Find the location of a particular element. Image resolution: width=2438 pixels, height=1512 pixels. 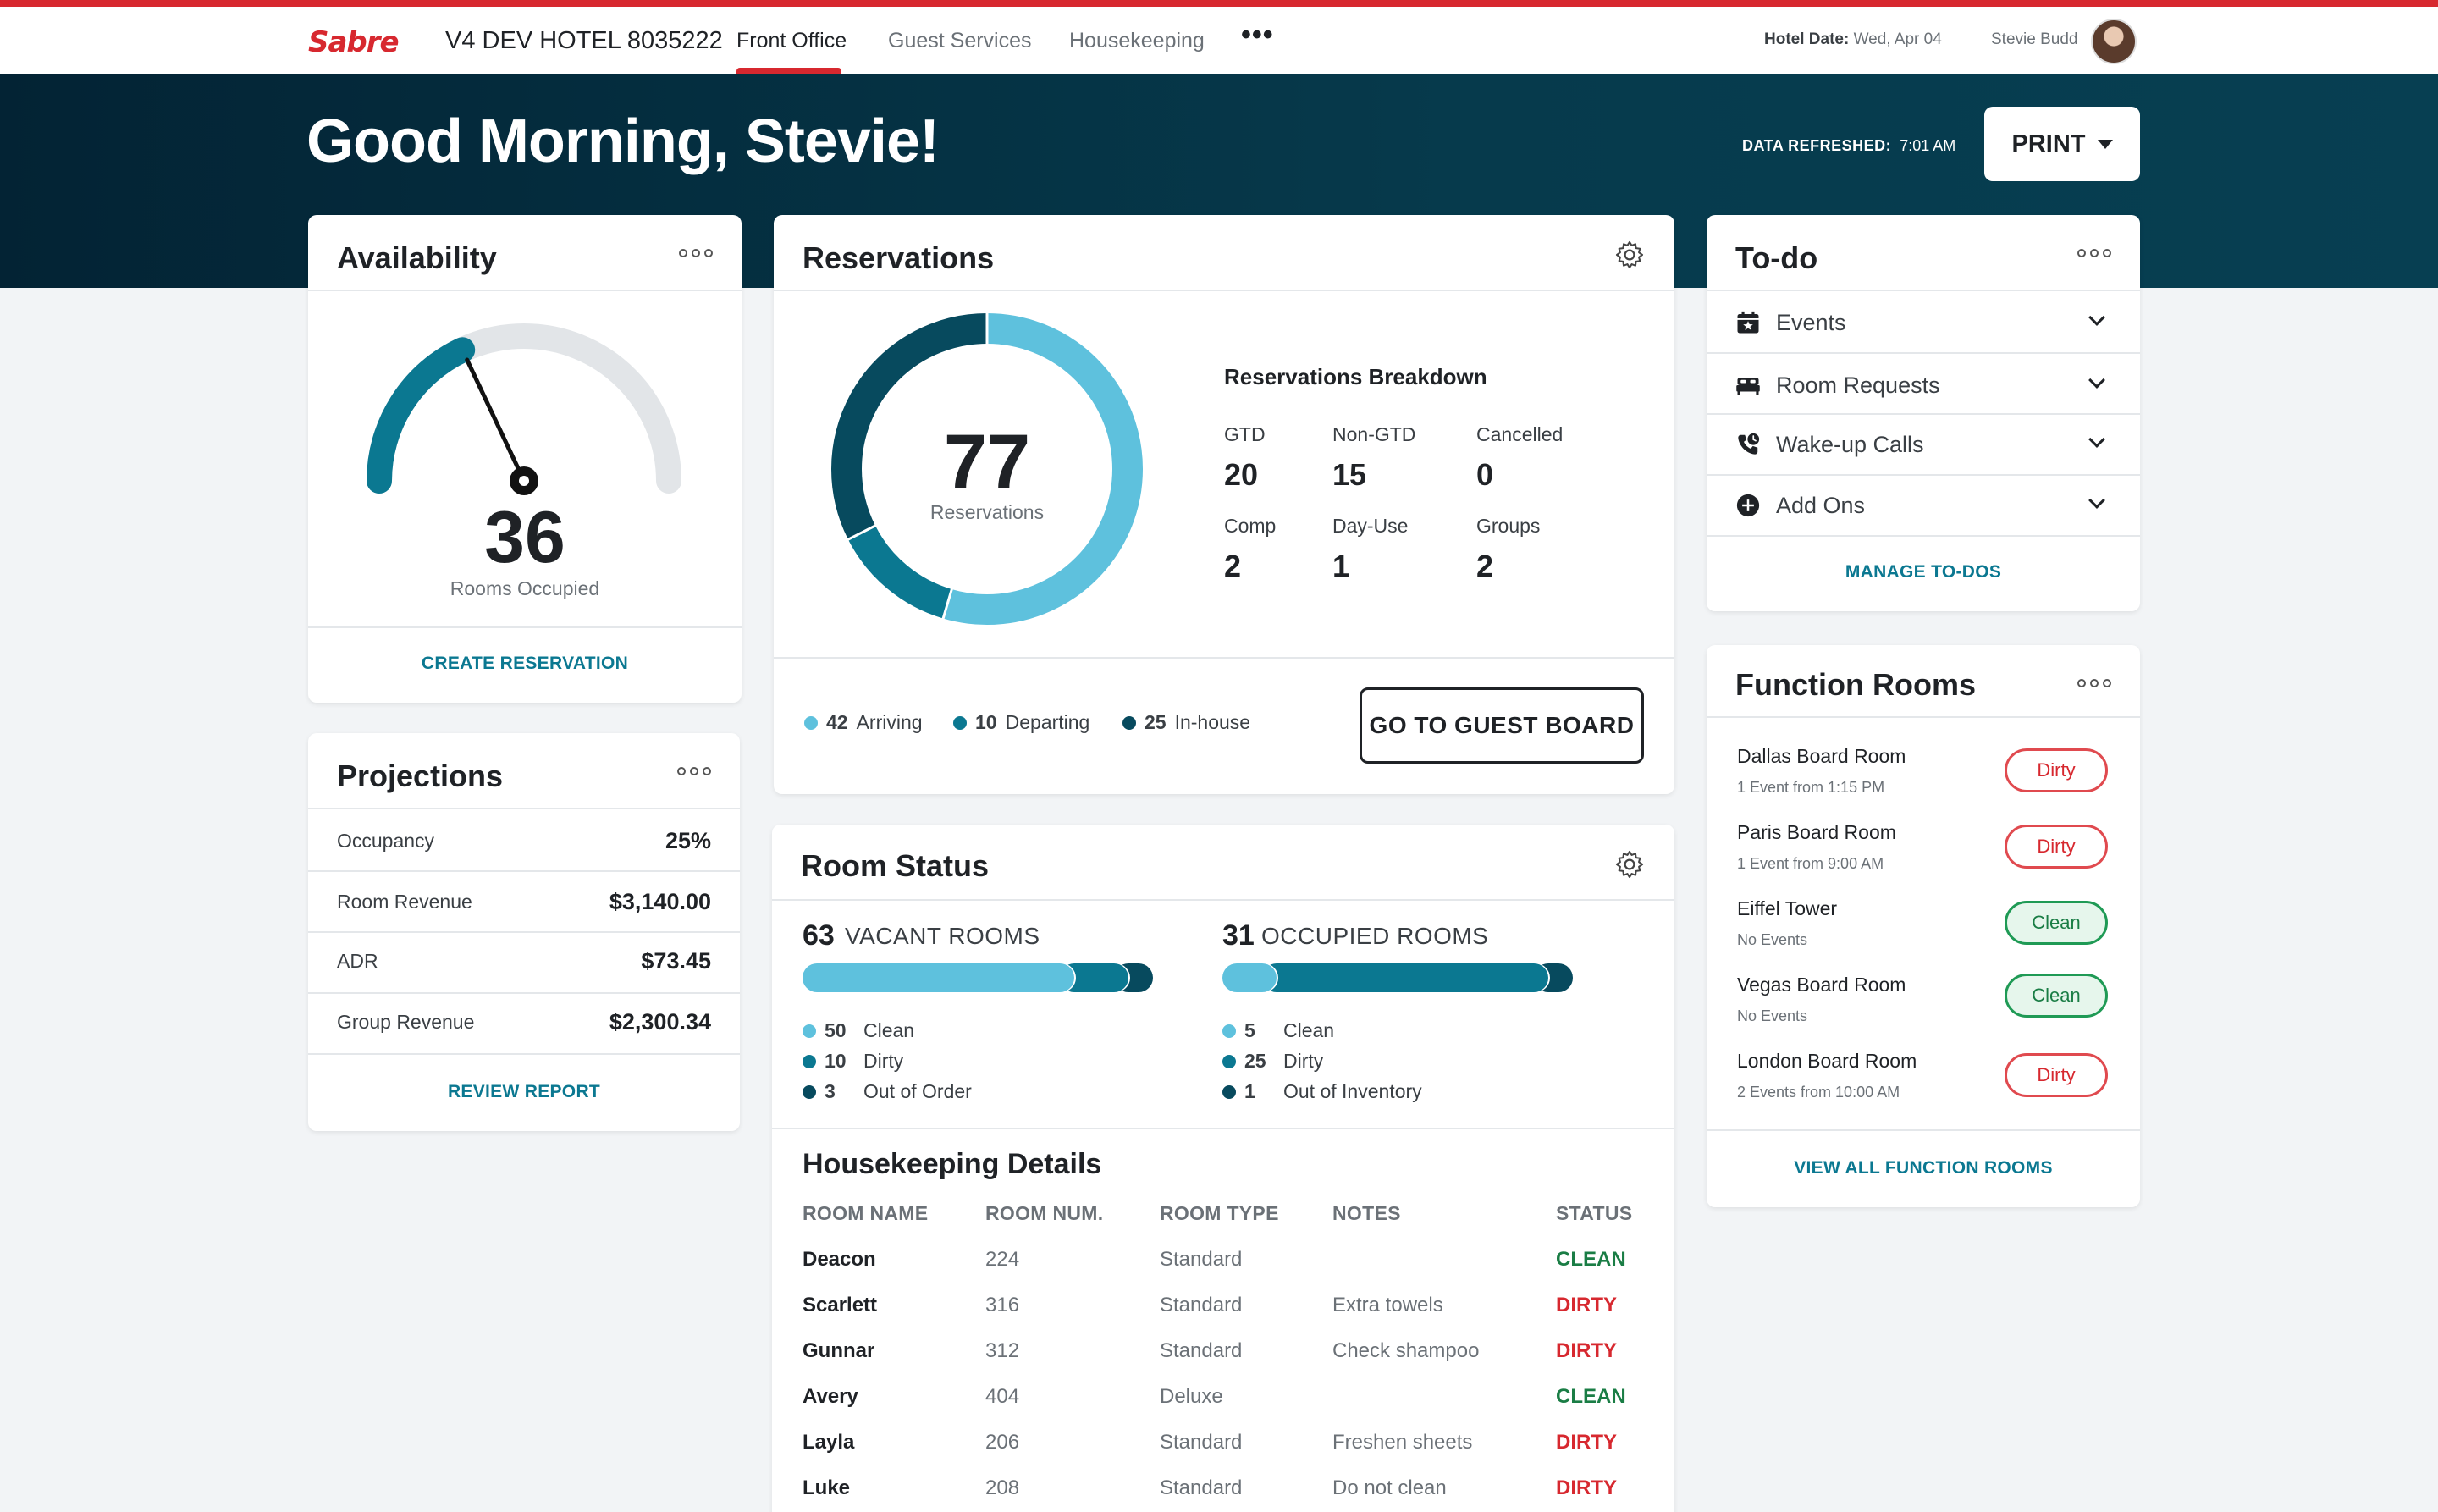

todo-item-wake-up-calls: Wake-up Calls is located at coordinates (1923, 443).